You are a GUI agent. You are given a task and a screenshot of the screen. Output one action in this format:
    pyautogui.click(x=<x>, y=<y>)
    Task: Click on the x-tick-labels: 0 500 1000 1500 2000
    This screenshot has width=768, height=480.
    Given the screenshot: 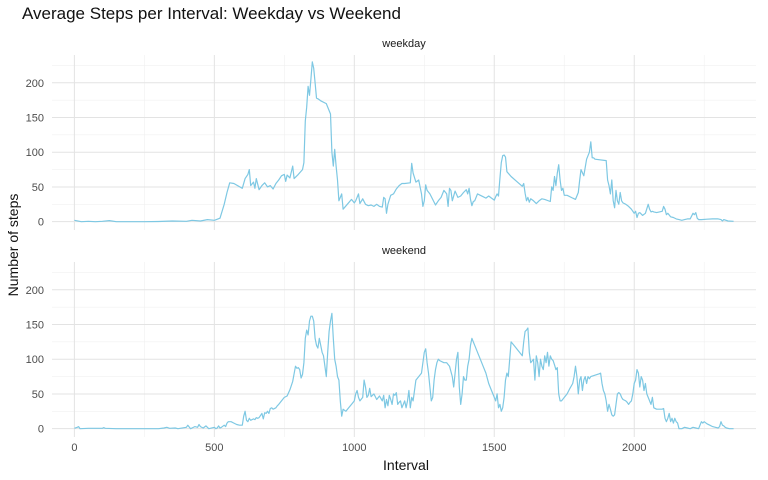 What is the action you would take?
    pyautogui.click(x=358, y=448)
    